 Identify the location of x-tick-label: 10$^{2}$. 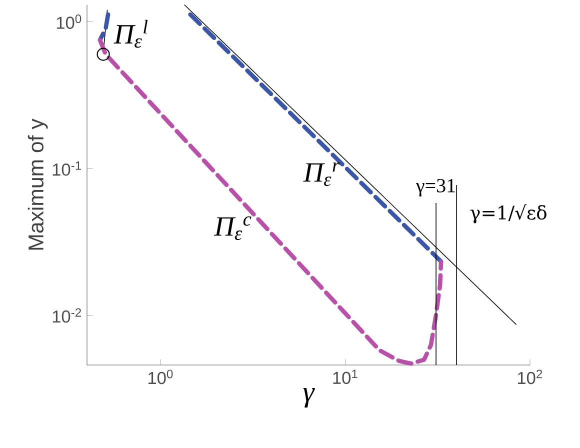
(530, 377).